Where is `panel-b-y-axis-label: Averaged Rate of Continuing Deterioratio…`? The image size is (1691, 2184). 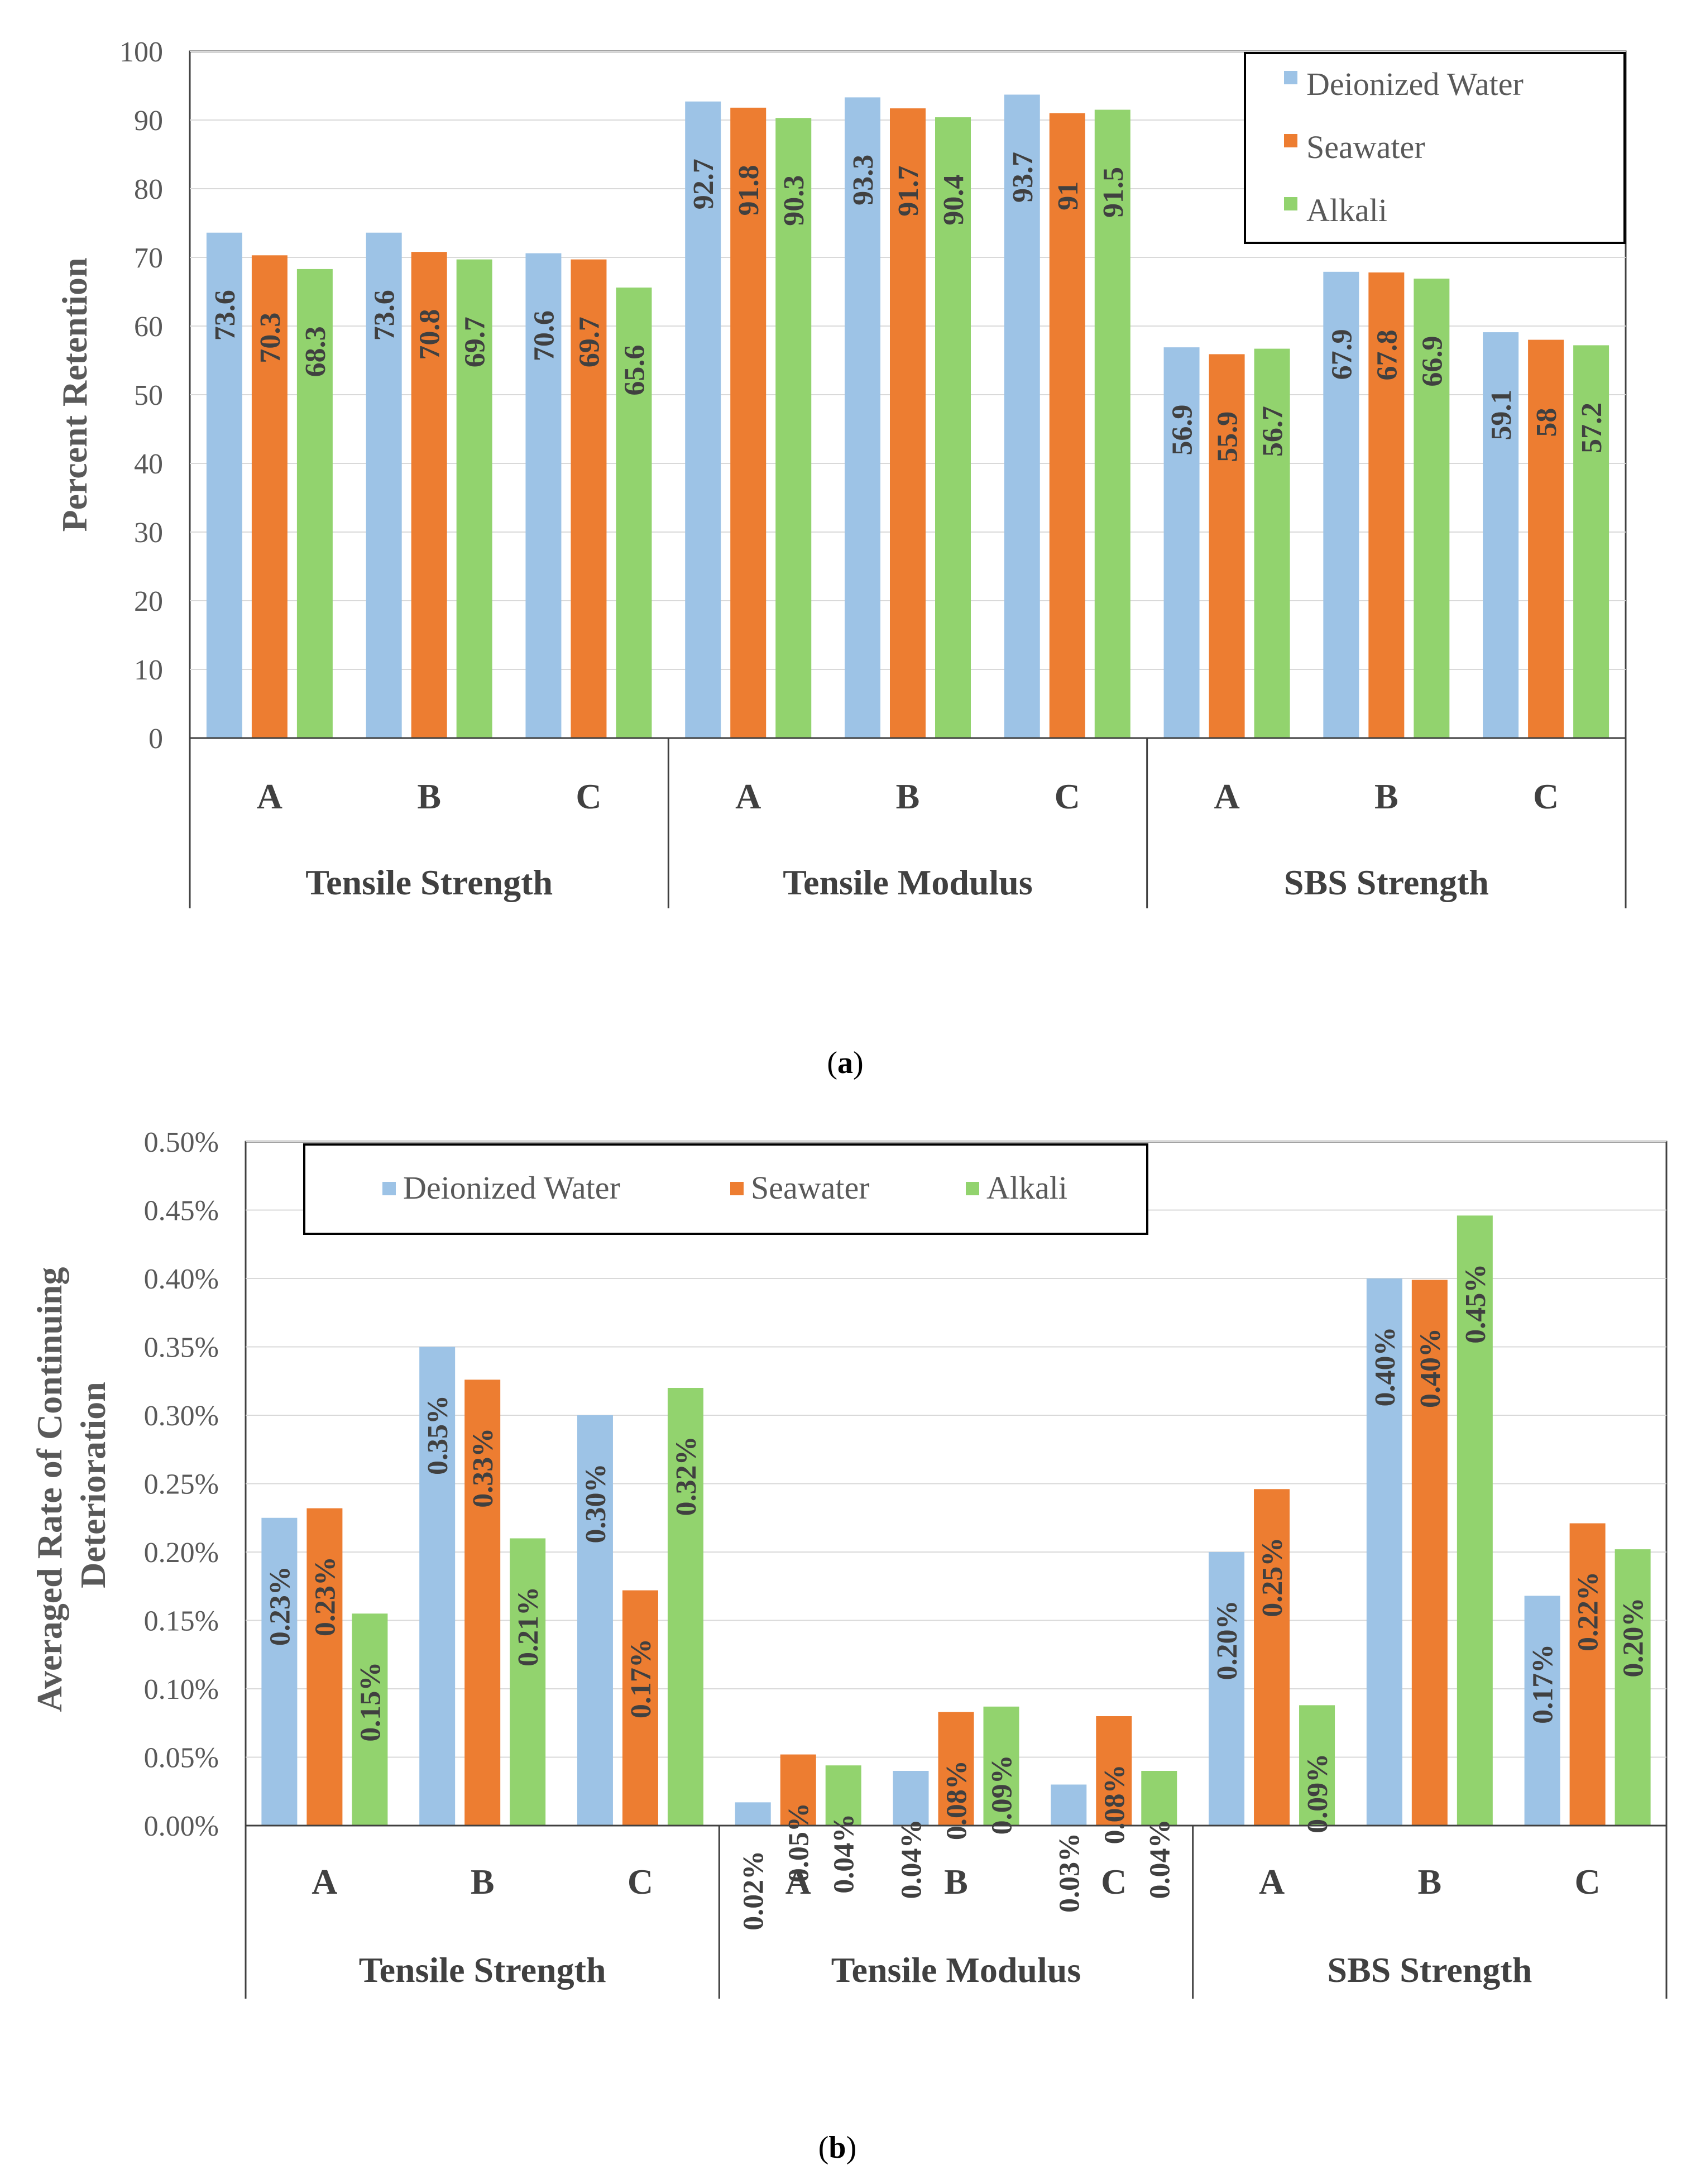 panel-b-y-axis-label: Averaged Rate of Continuing Deterioratio… is located at coordinates (71, 1485).